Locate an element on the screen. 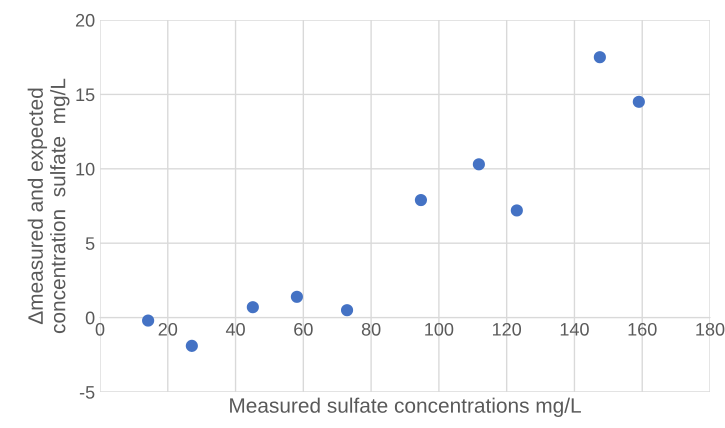 The image size is (725, 428). x-tick-label: 60 is located at coordinates (303, 329).